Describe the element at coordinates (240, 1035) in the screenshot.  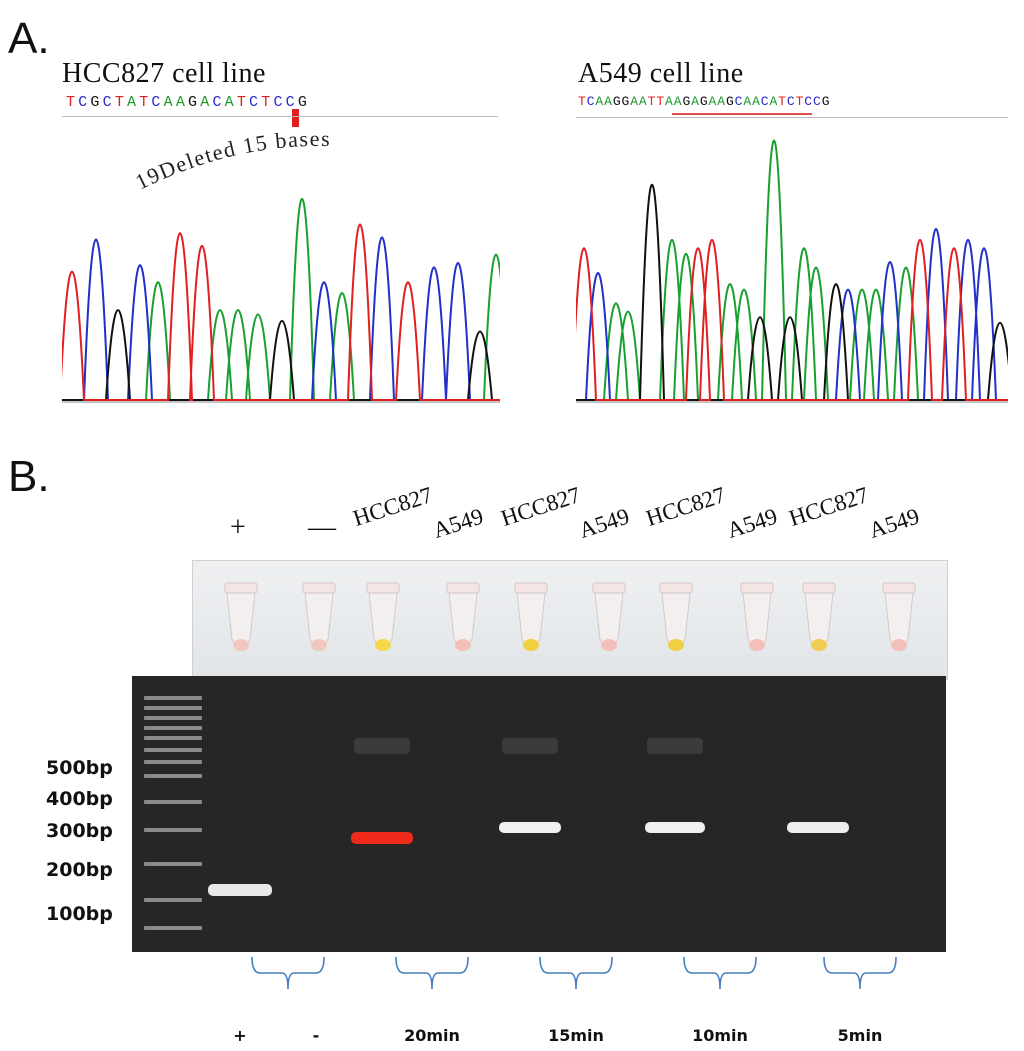
I see `group-label: +` at that location.